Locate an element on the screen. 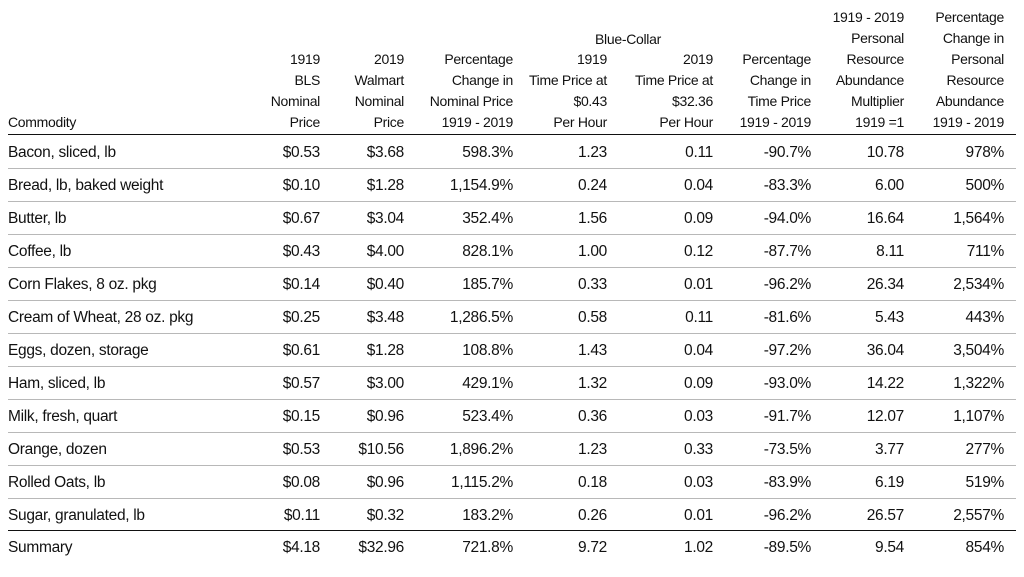 Image resolution: width=1024 pixels, height=577 pixels. cell-abundance-change: 2,557% is located at coordinates (978, 515).